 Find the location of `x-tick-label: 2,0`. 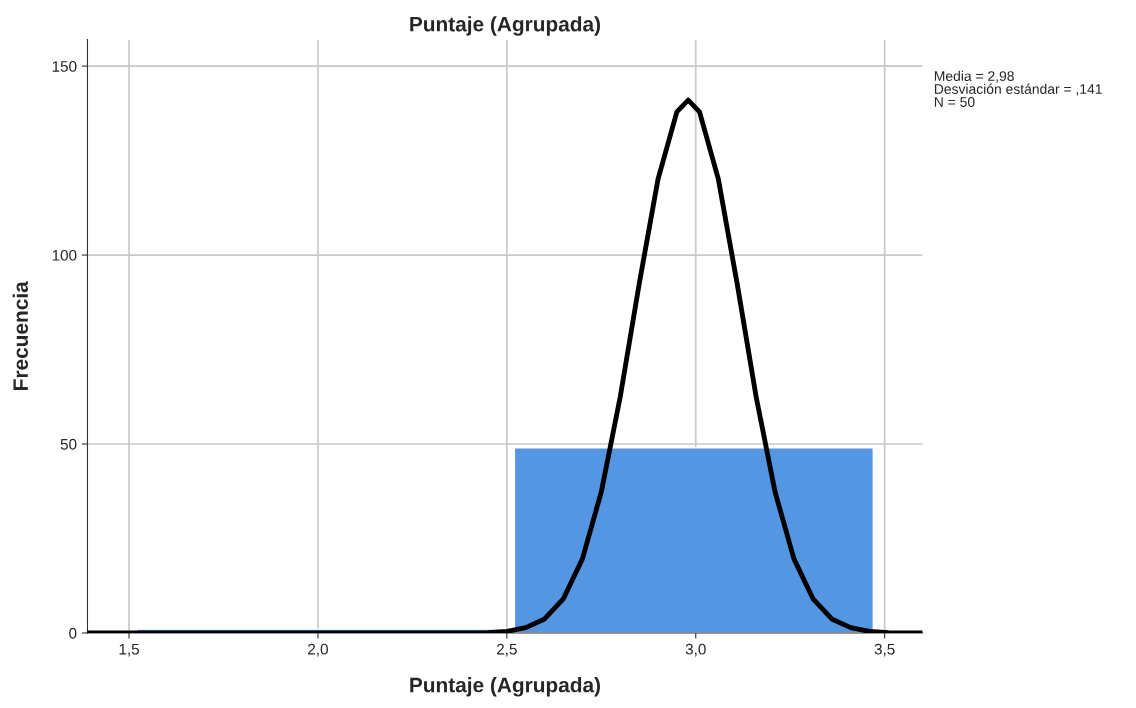

x-tick-label: 2,0 is located at coordinates (318, 650).